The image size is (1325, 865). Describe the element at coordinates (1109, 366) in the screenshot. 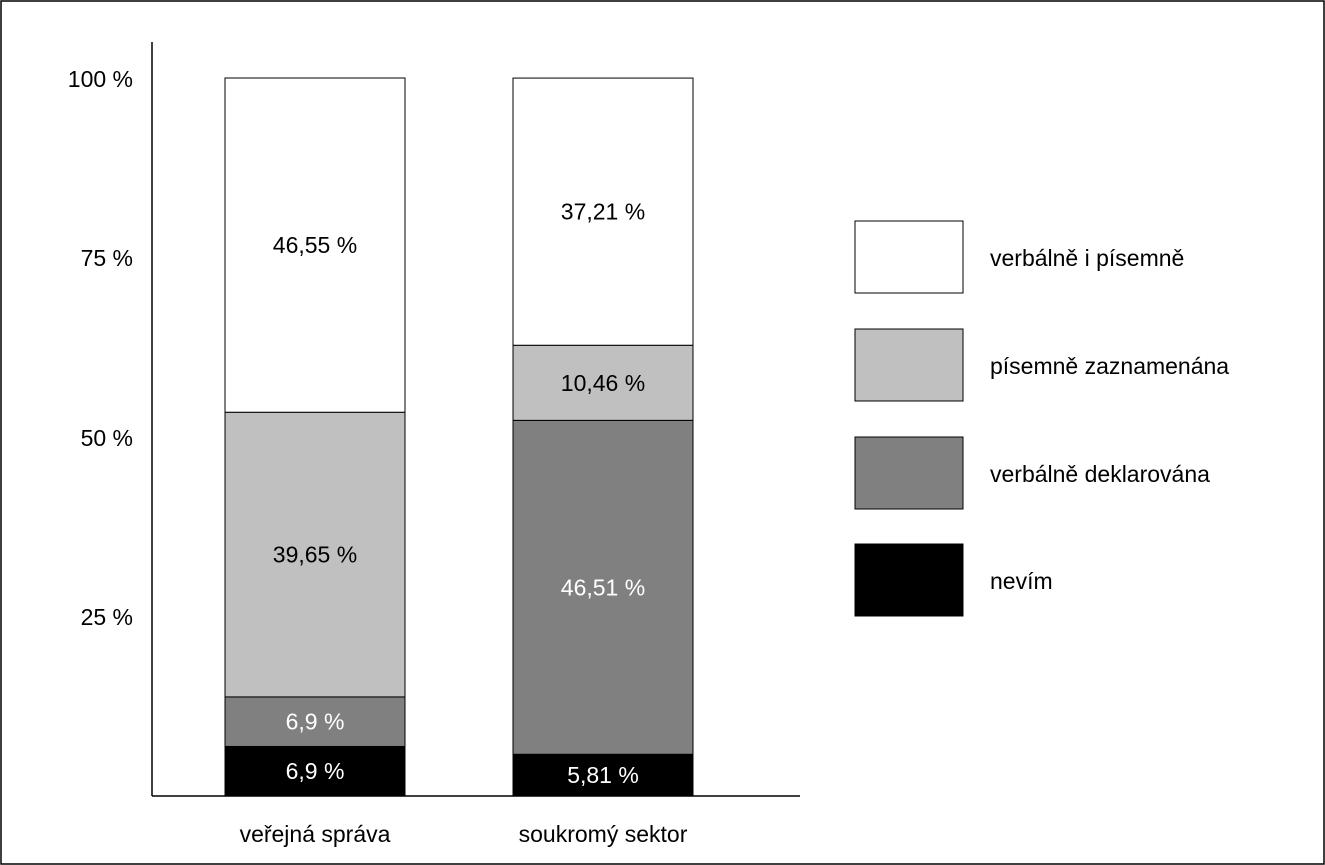

I see `legend-label: písemně zaznamenána` at that location.